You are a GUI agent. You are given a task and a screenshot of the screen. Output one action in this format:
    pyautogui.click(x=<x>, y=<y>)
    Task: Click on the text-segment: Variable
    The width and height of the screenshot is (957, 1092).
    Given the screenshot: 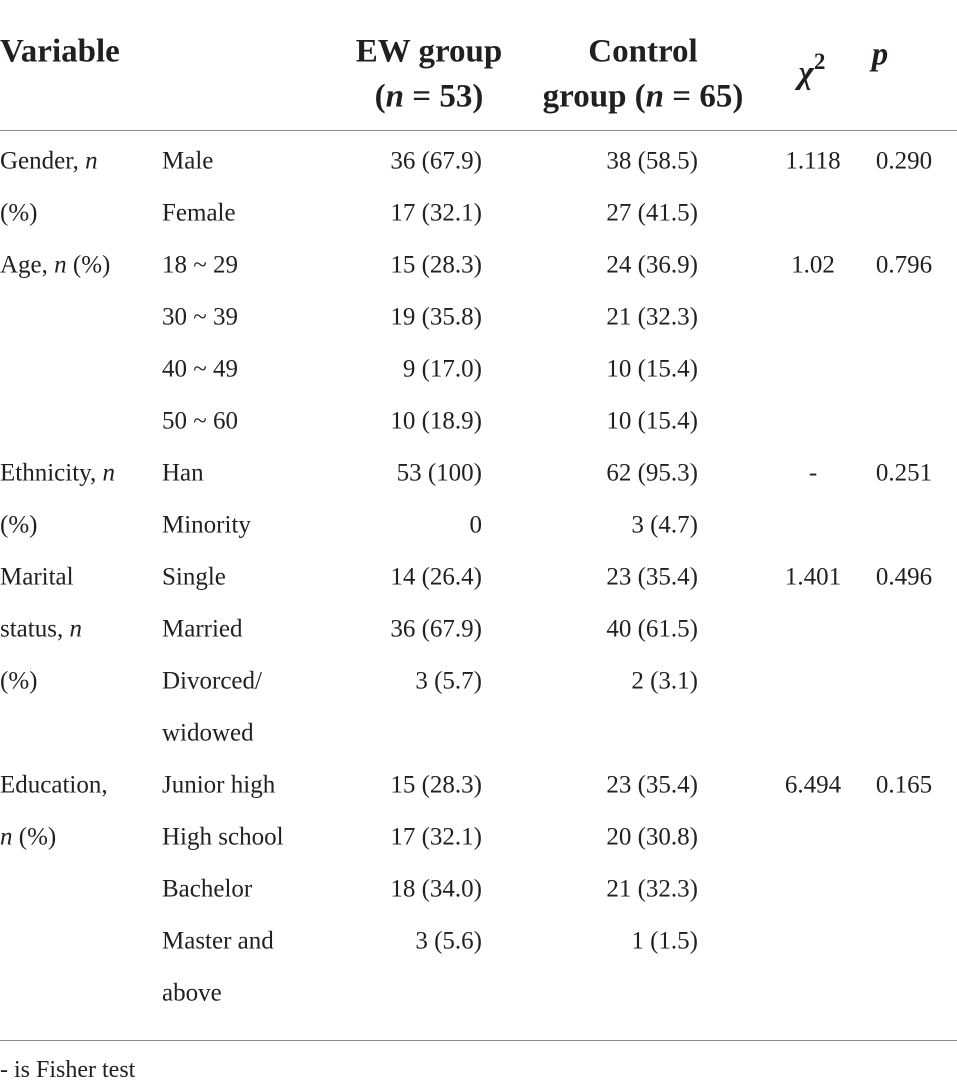 What is the action you would take?
    pyautogui.click(x=60, y=51)
    